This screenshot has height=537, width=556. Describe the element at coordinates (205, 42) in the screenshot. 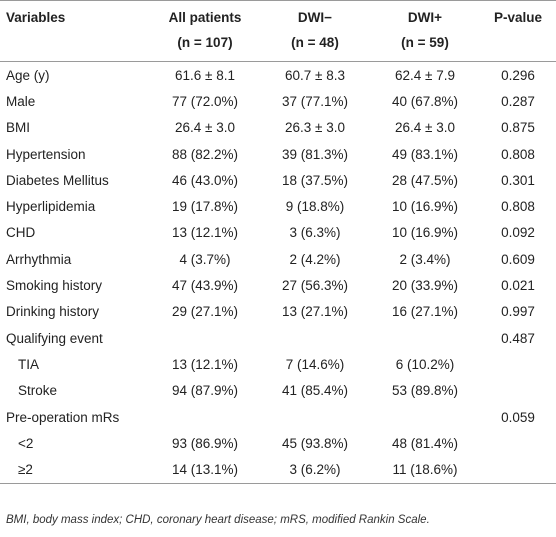

I see `header-n: (n = 107)` at that location.